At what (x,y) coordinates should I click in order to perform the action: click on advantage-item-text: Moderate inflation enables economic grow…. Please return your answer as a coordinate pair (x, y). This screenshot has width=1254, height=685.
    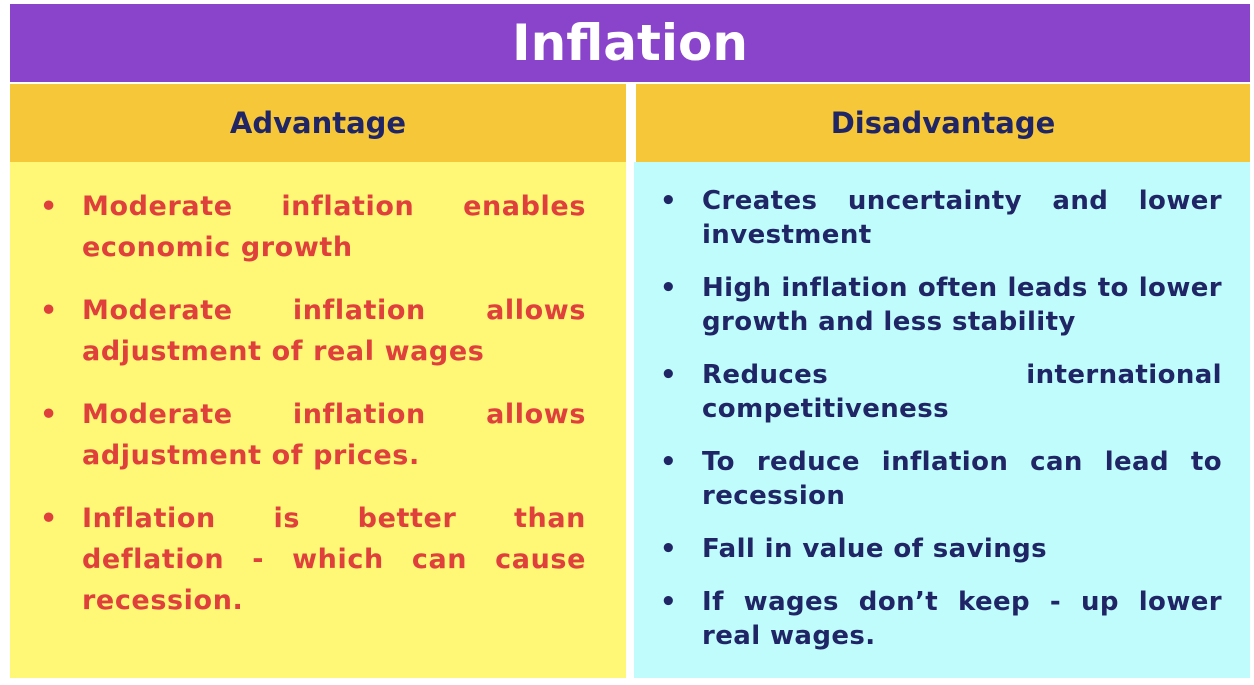
    Looking at the image, I should click on (334, 227).